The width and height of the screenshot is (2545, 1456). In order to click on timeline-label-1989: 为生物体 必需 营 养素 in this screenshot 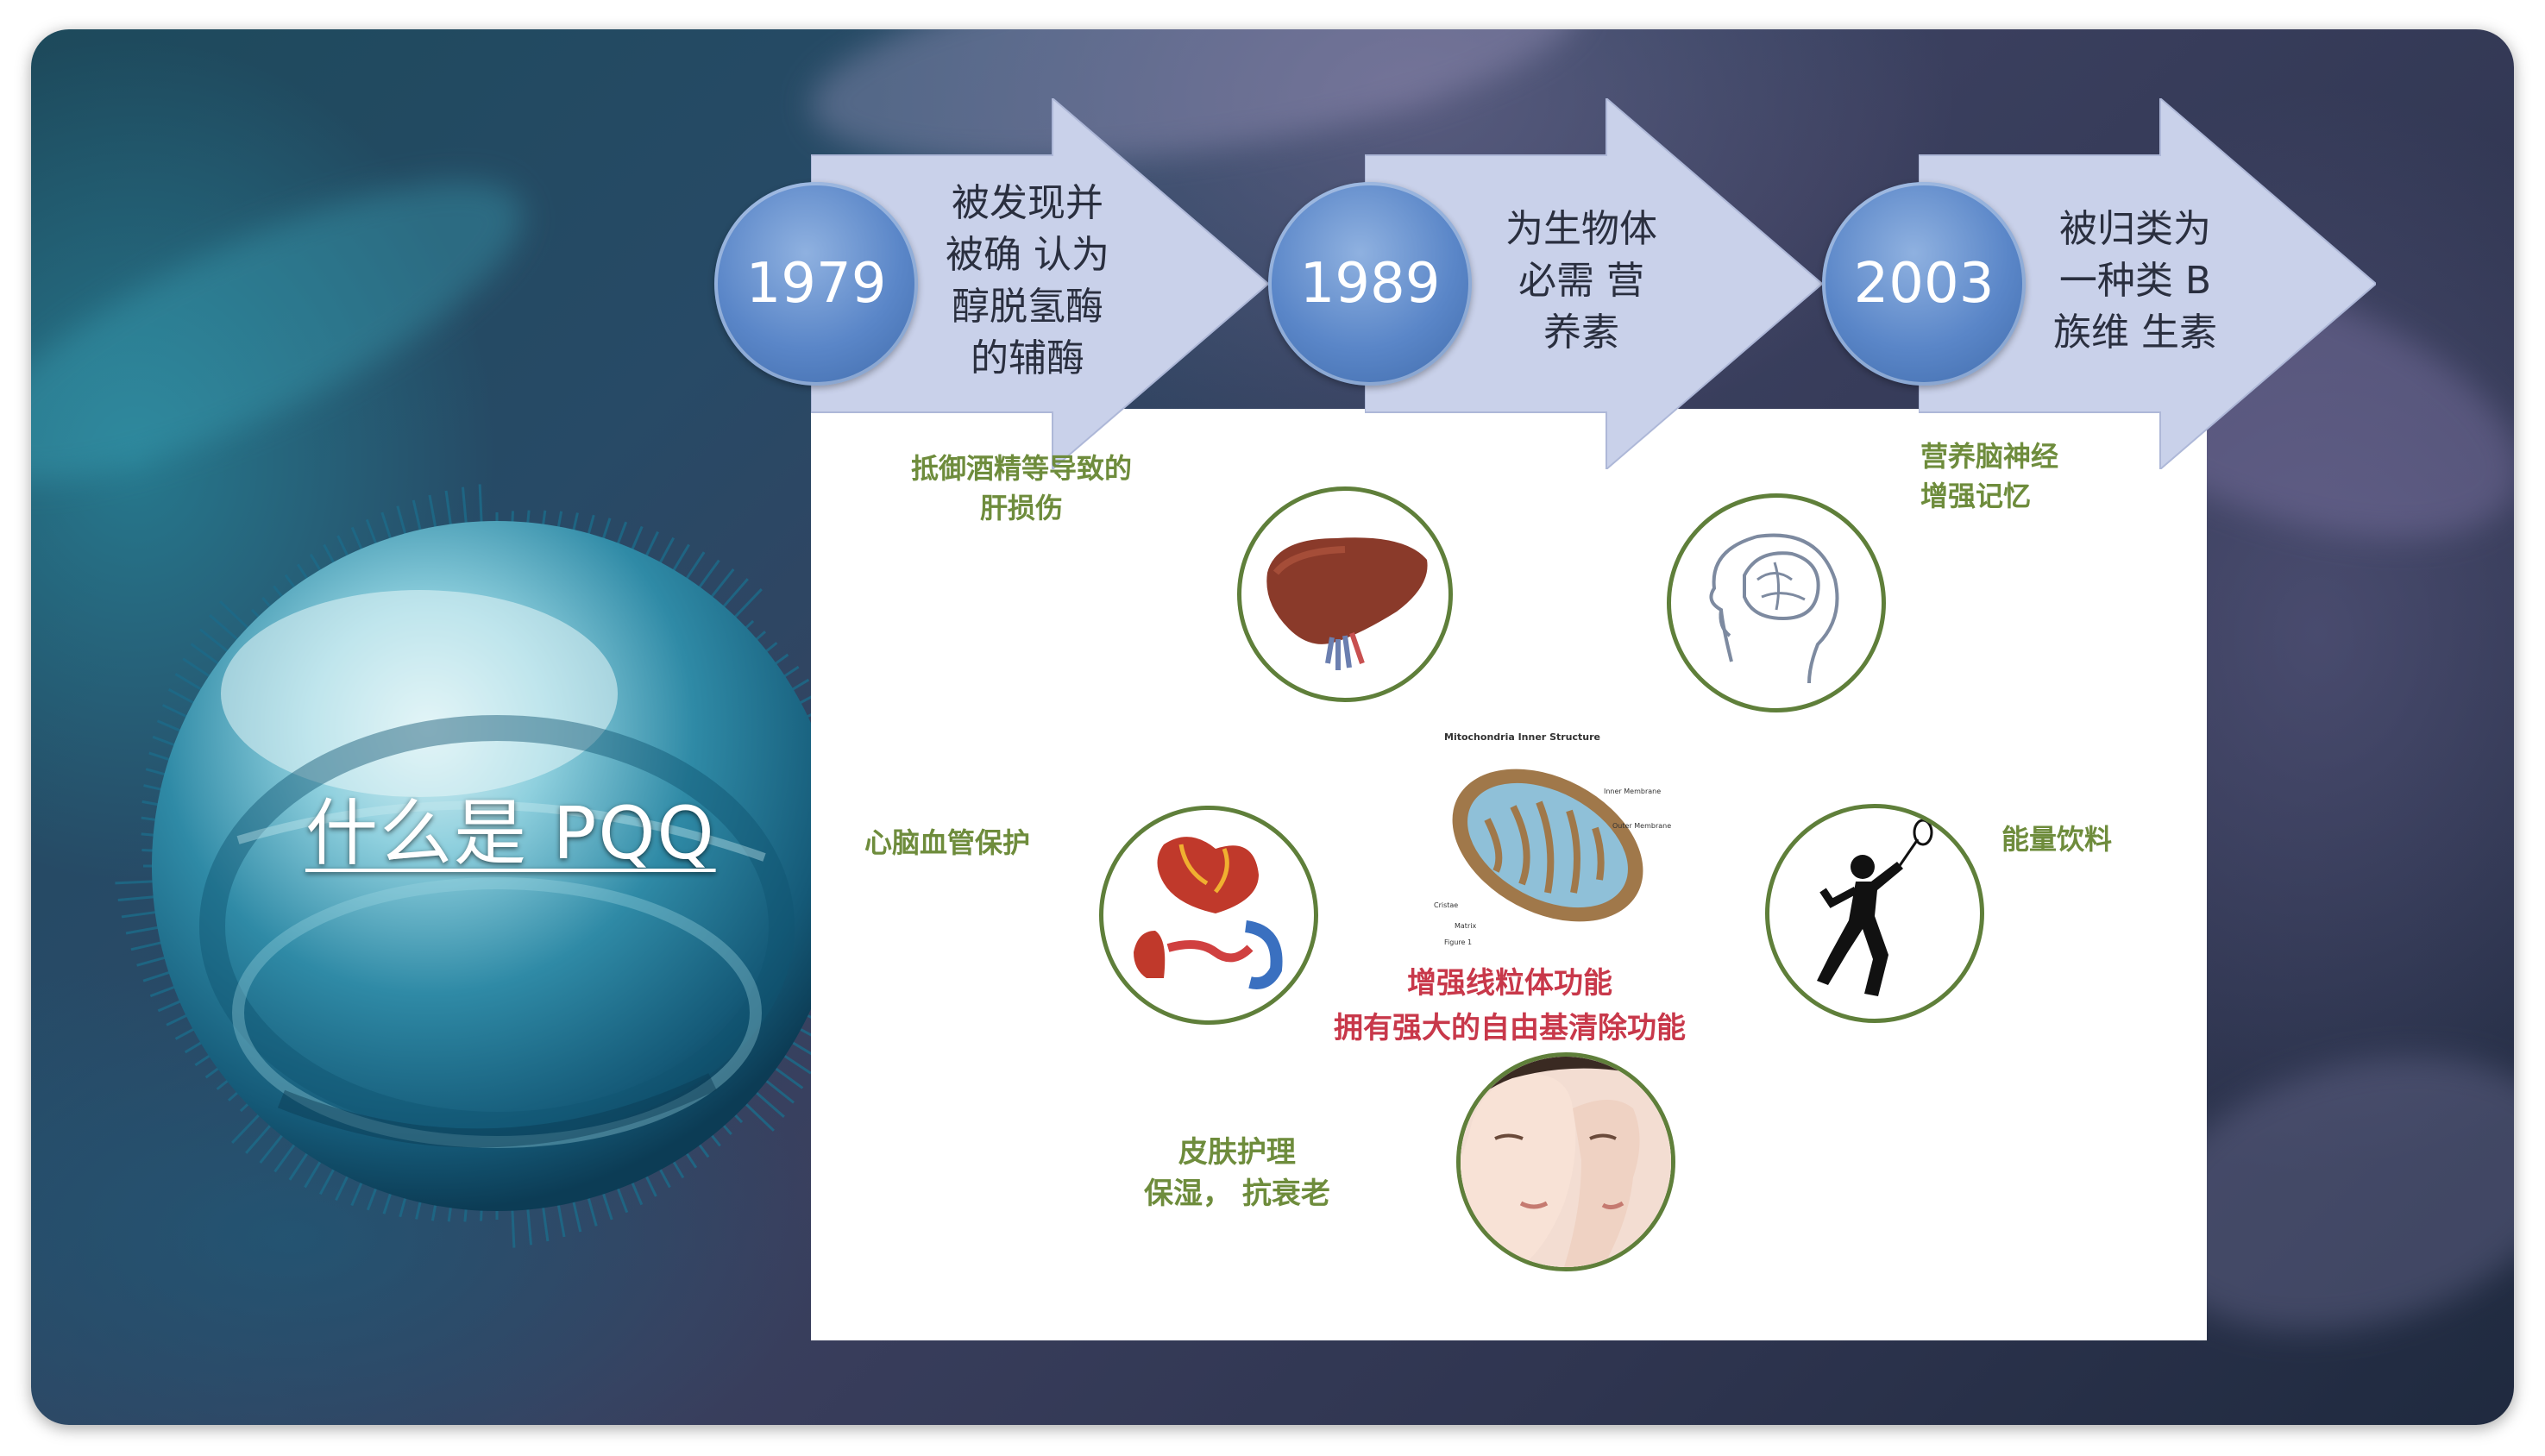, I will do `click(1582, 281)`.